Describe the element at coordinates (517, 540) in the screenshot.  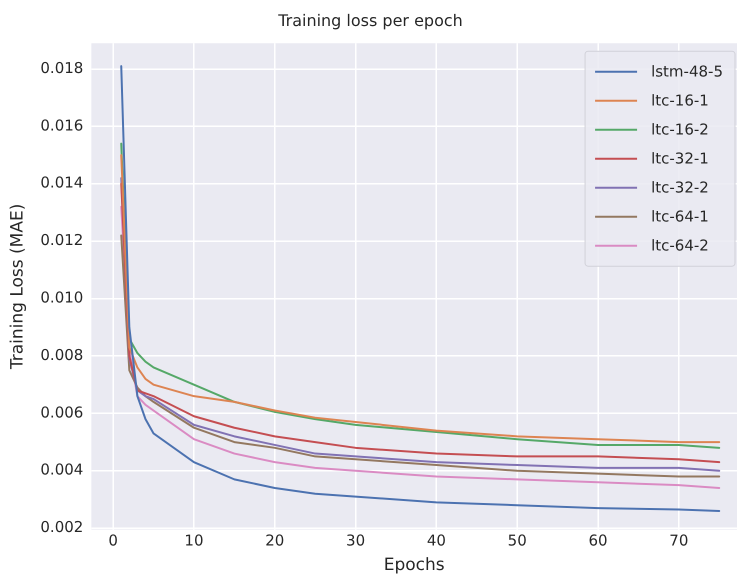
I see `x-tick-label: 50` at that location.